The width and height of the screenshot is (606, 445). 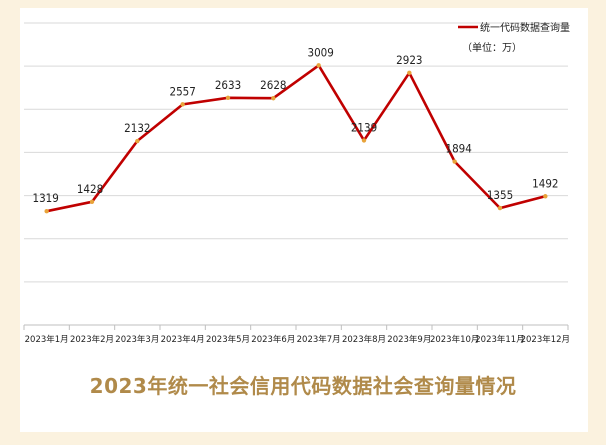 I want to click on legend: 统一代码数据查询量 （单位：万）, so click(x=514, y=37).